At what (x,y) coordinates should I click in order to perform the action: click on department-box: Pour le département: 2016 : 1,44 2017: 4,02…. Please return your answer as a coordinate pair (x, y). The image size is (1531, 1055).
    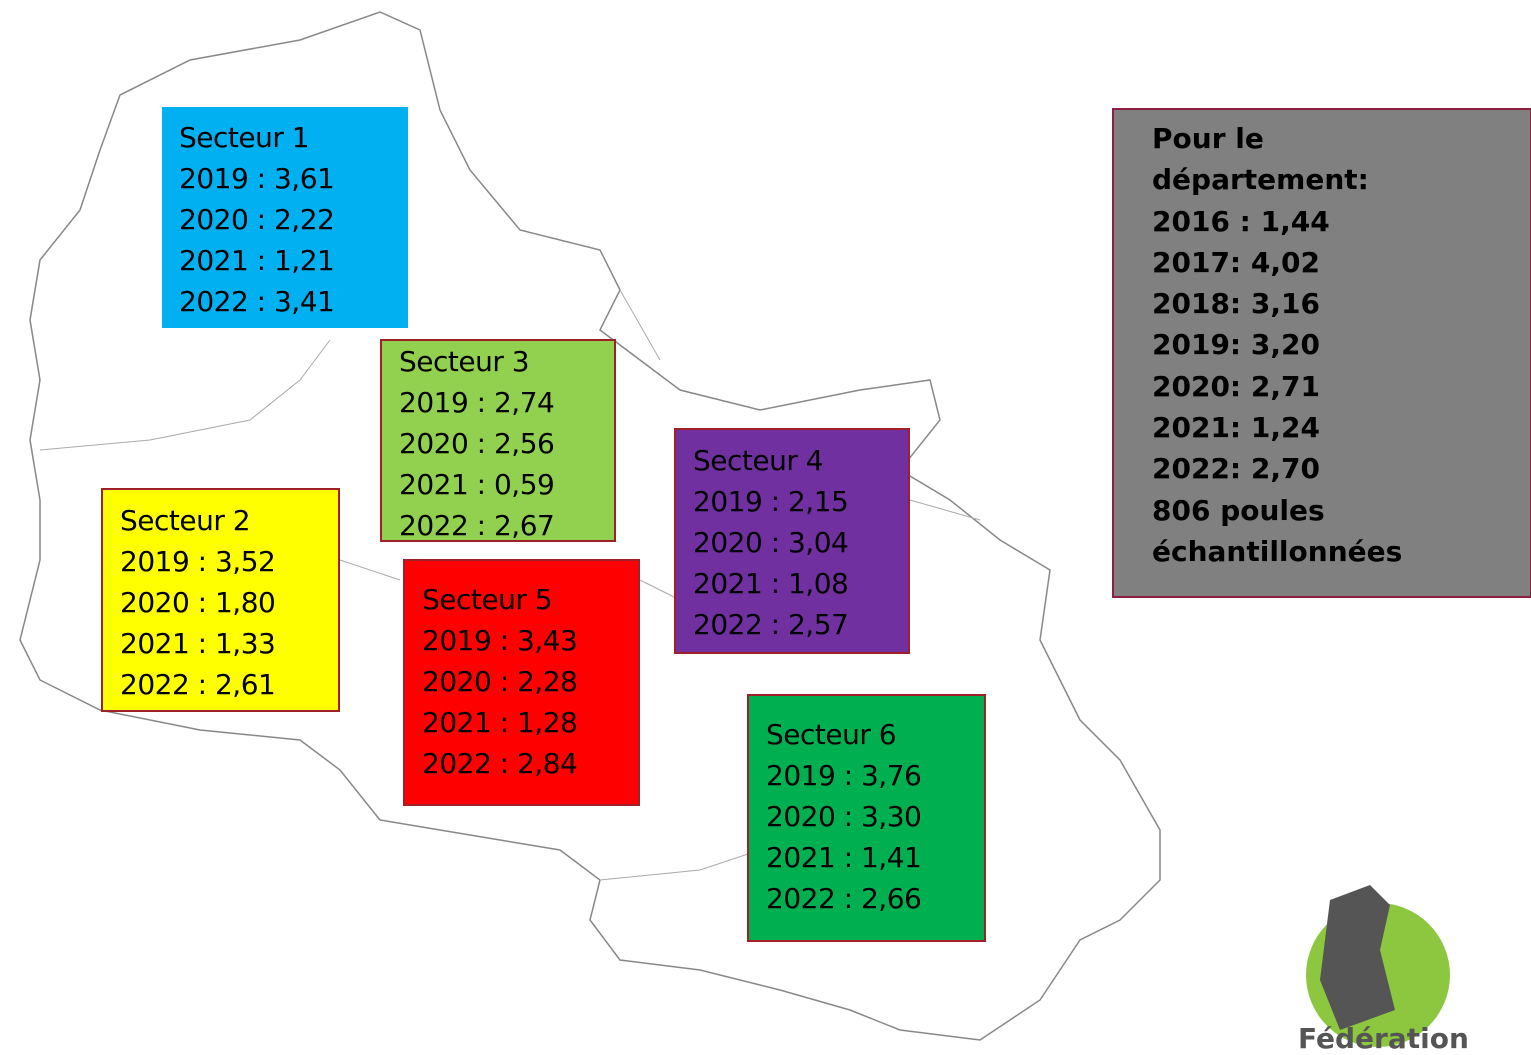
    Looking at the image, I should click on (1321, 353).